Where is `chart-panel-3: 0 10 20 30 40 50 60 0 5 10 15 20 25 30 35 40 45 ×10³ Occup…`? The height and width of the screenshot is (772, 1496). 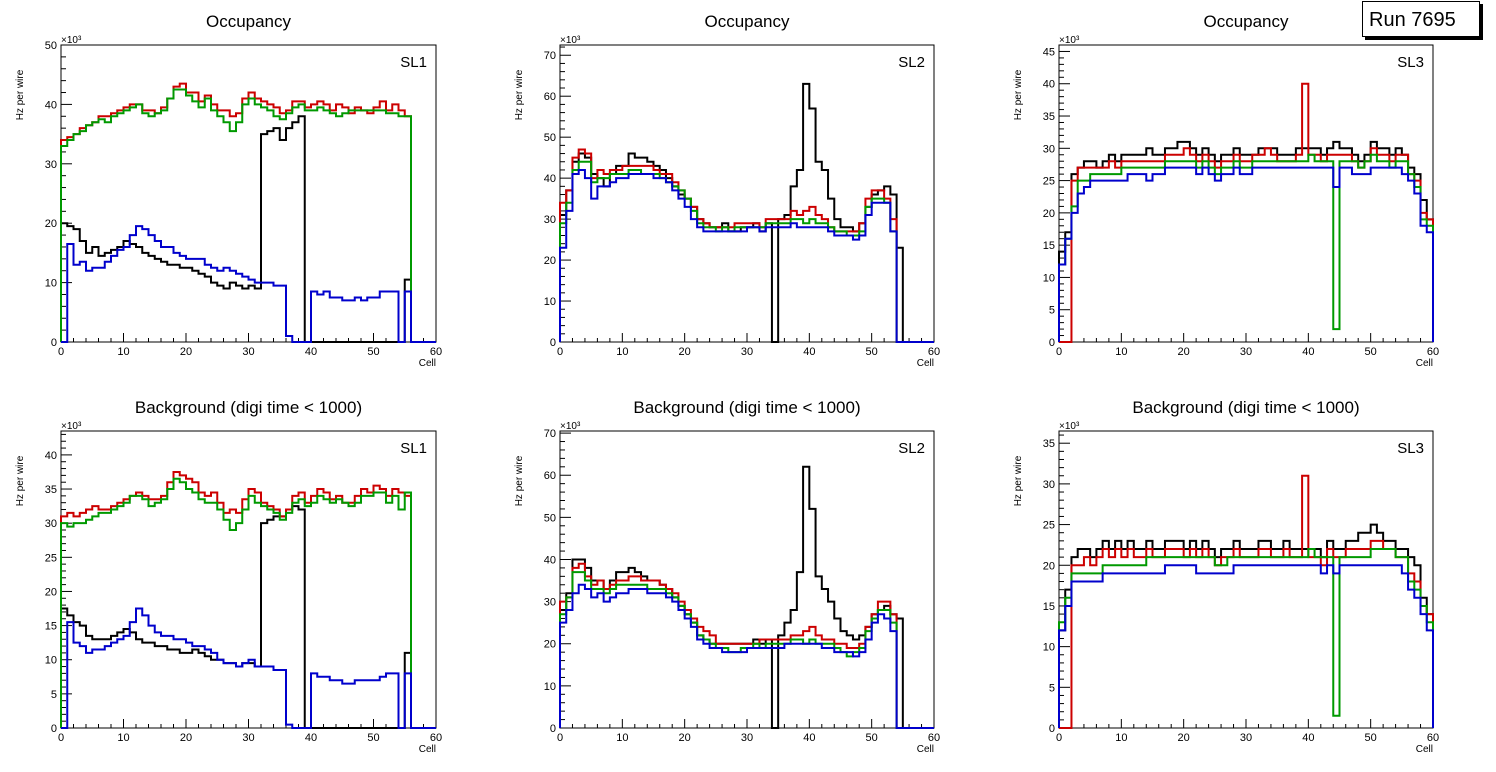
chart-panel-3: 0 10 20 30 40 50 60 0 5 10 15 20 25 30 35 40 45 ×10³ Occup… is located at coordinates (1226, 190).